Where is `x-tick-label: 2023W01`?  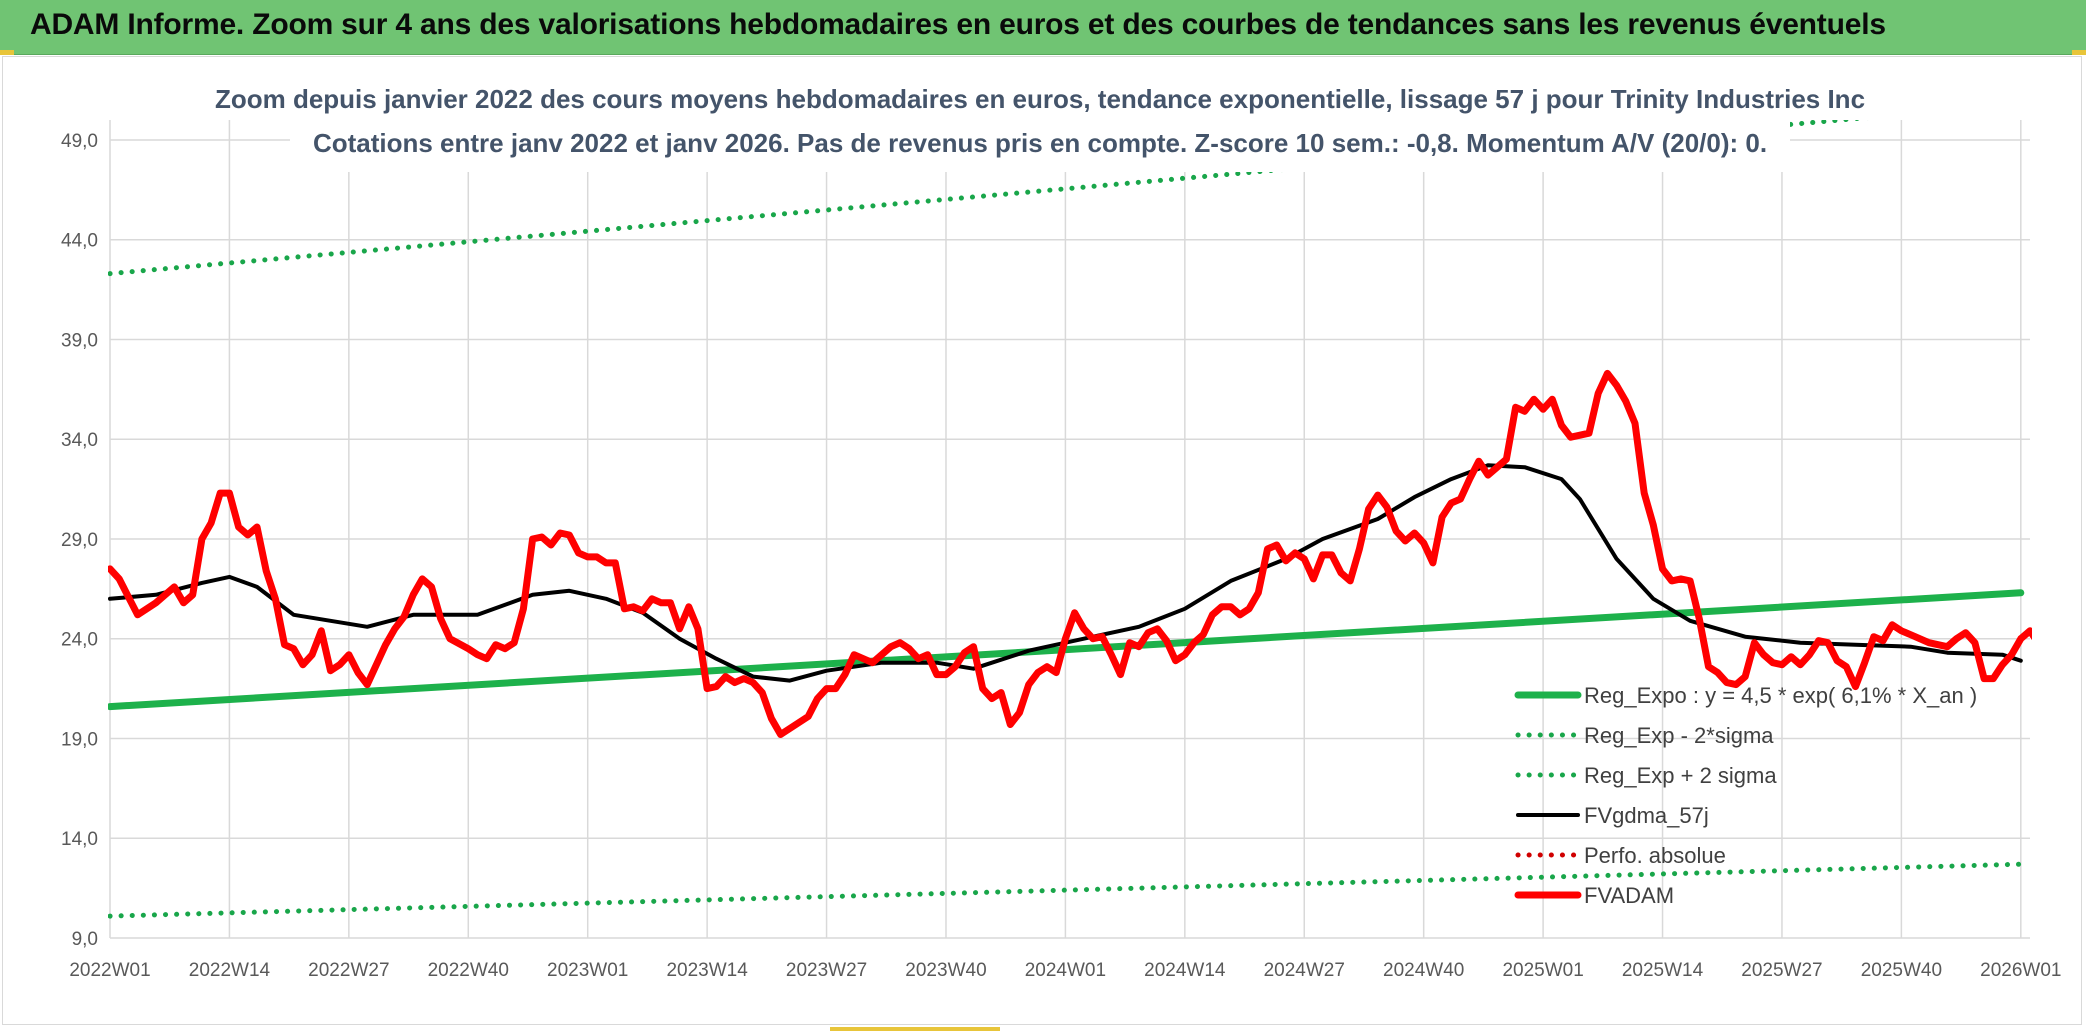
x-tick-label: 2023W01 is located at coordinates (587, 970).